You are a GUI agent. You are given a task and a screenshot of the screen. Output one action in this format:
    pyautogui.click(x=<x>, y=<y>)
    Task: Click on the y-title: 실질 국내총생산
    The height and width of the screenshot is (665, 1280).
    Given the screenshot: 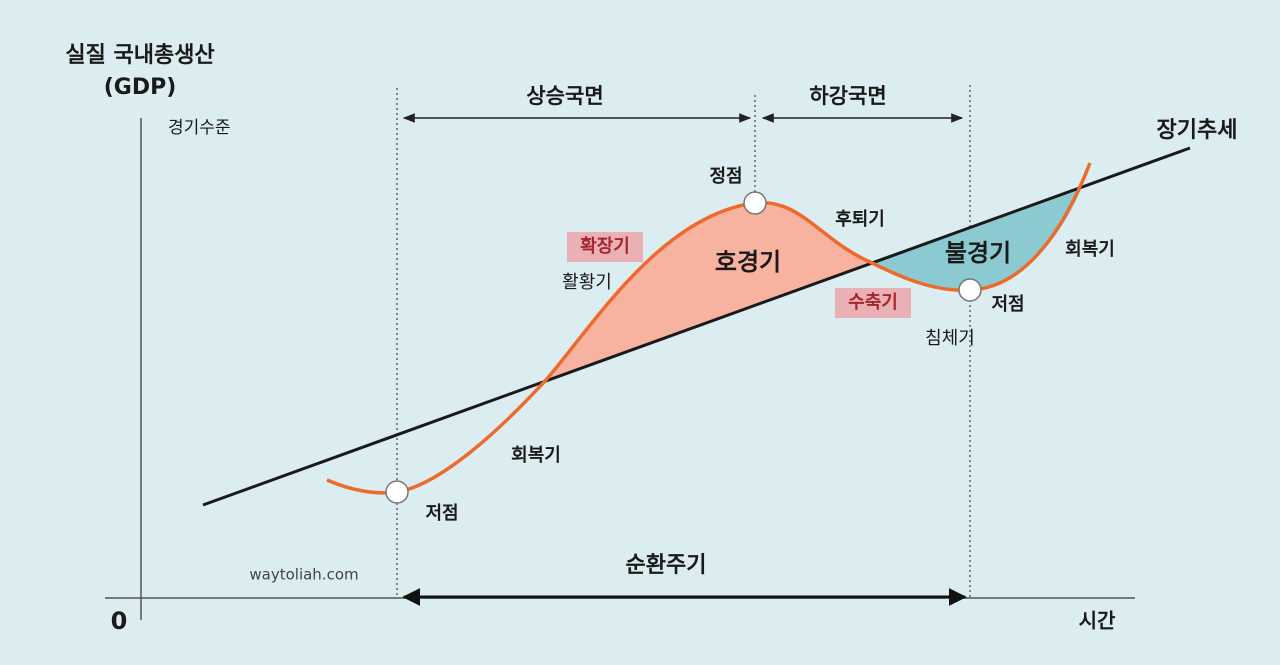 What is the action you would take?
    pyautogui.click(x=139, y=55)
    